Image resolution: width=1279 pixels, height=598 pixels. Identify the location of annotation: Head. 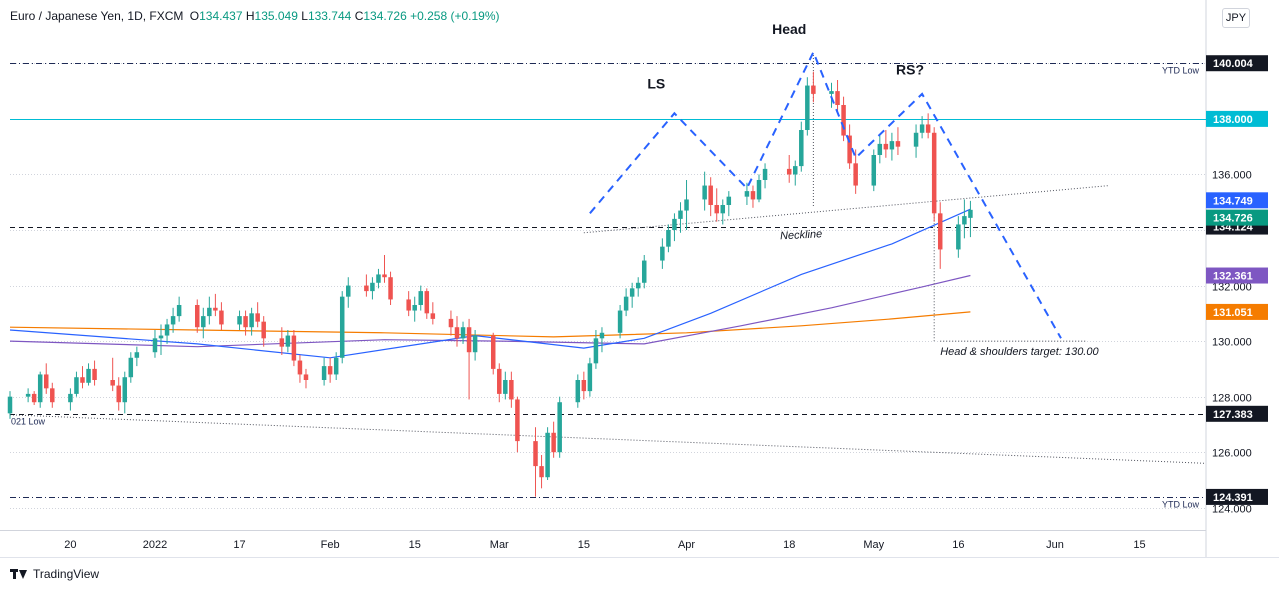
(789, 29).